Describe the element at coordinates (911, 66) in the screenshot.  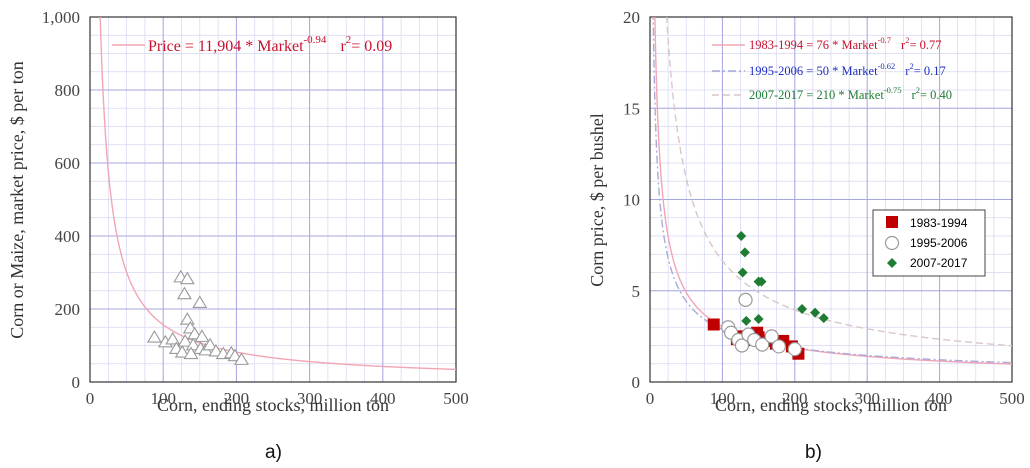
I see `chart-b-eq2-sup: 2` at that location.